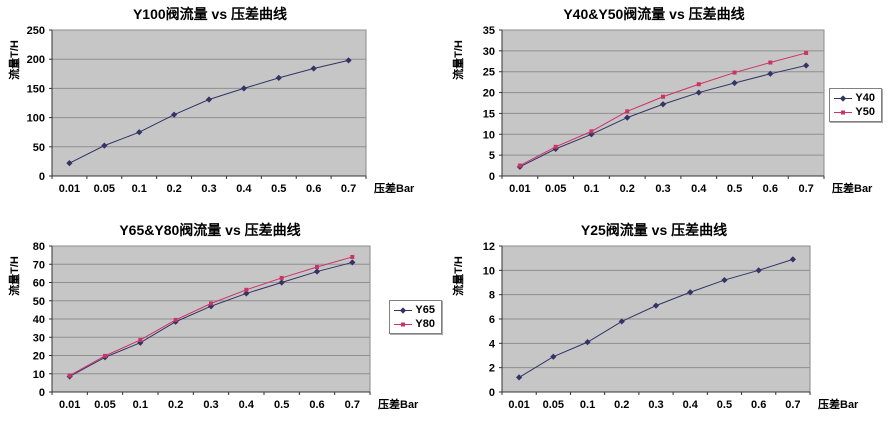 Image resolution: width=888 pixels, height=433 pixels. I want to click on svg-text: 12, so click(489, 247).